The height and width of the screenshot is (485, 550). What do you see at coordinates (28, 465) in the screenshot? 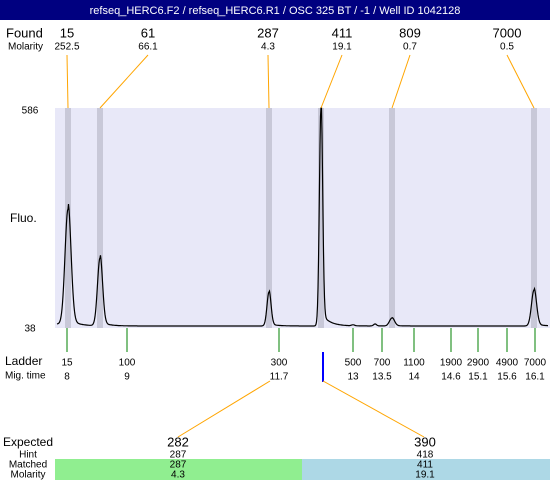
I see `matched-label: Matched` at bounding box center [28, 465].